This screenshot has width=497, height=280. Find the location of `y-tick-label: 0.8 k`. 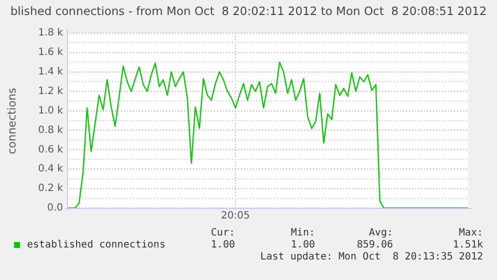

y-tick-label: 0.8 k is located at coordinates (51, 130).